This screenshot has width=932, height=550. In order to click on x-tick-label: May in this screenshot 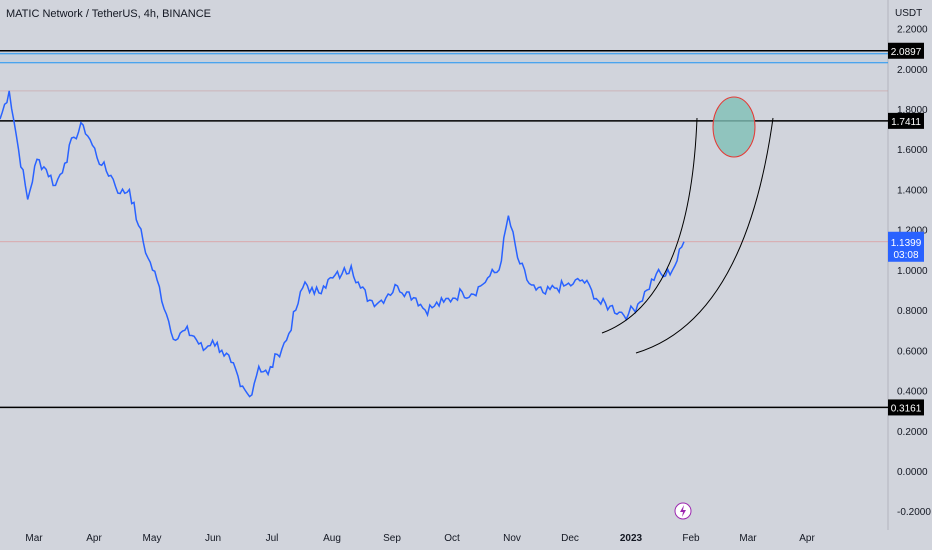, I will do `click(152, 538)`.